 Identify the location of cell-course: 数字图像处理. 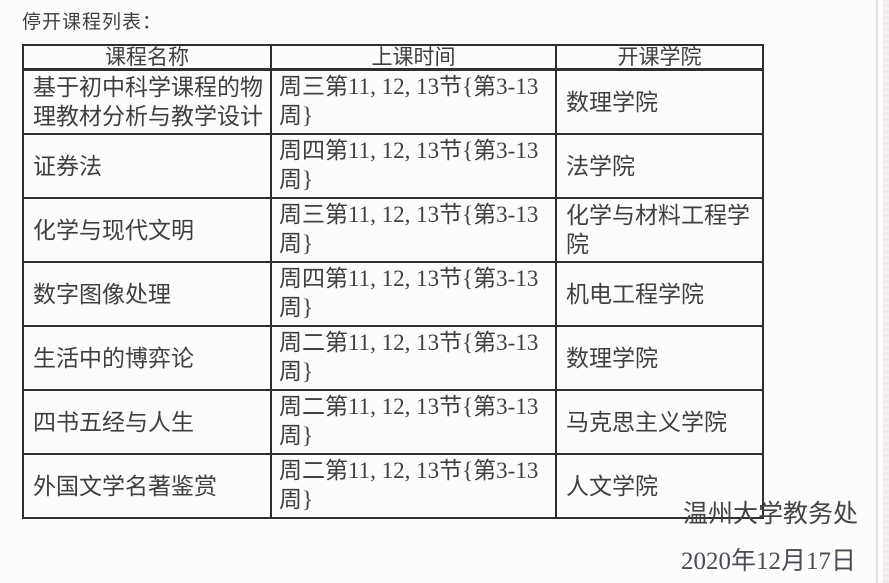
(147, 294).